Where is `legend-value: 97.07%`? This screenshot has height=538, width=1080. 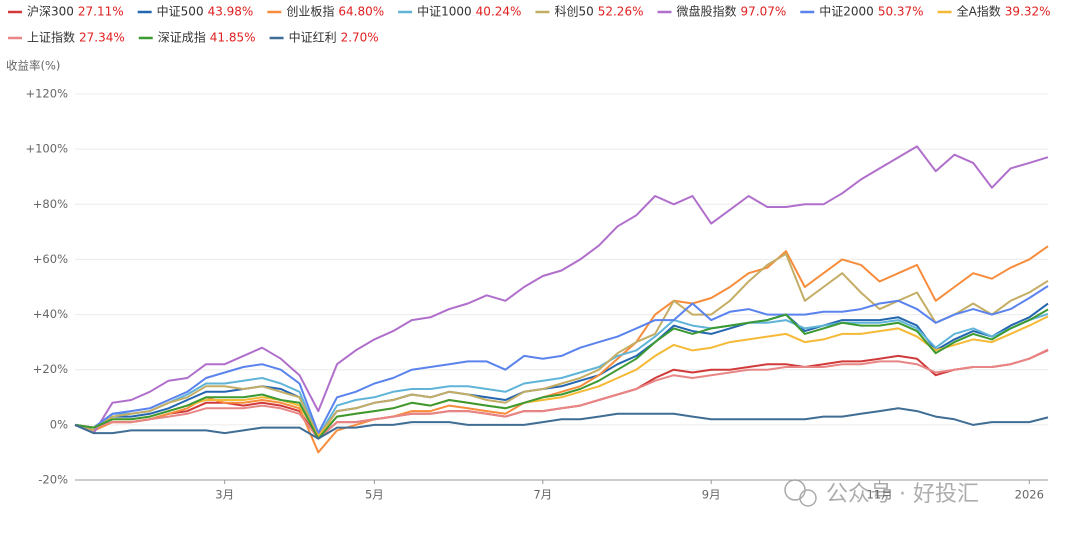 legend-value: 97.07% is located at coordinates (764, 12).